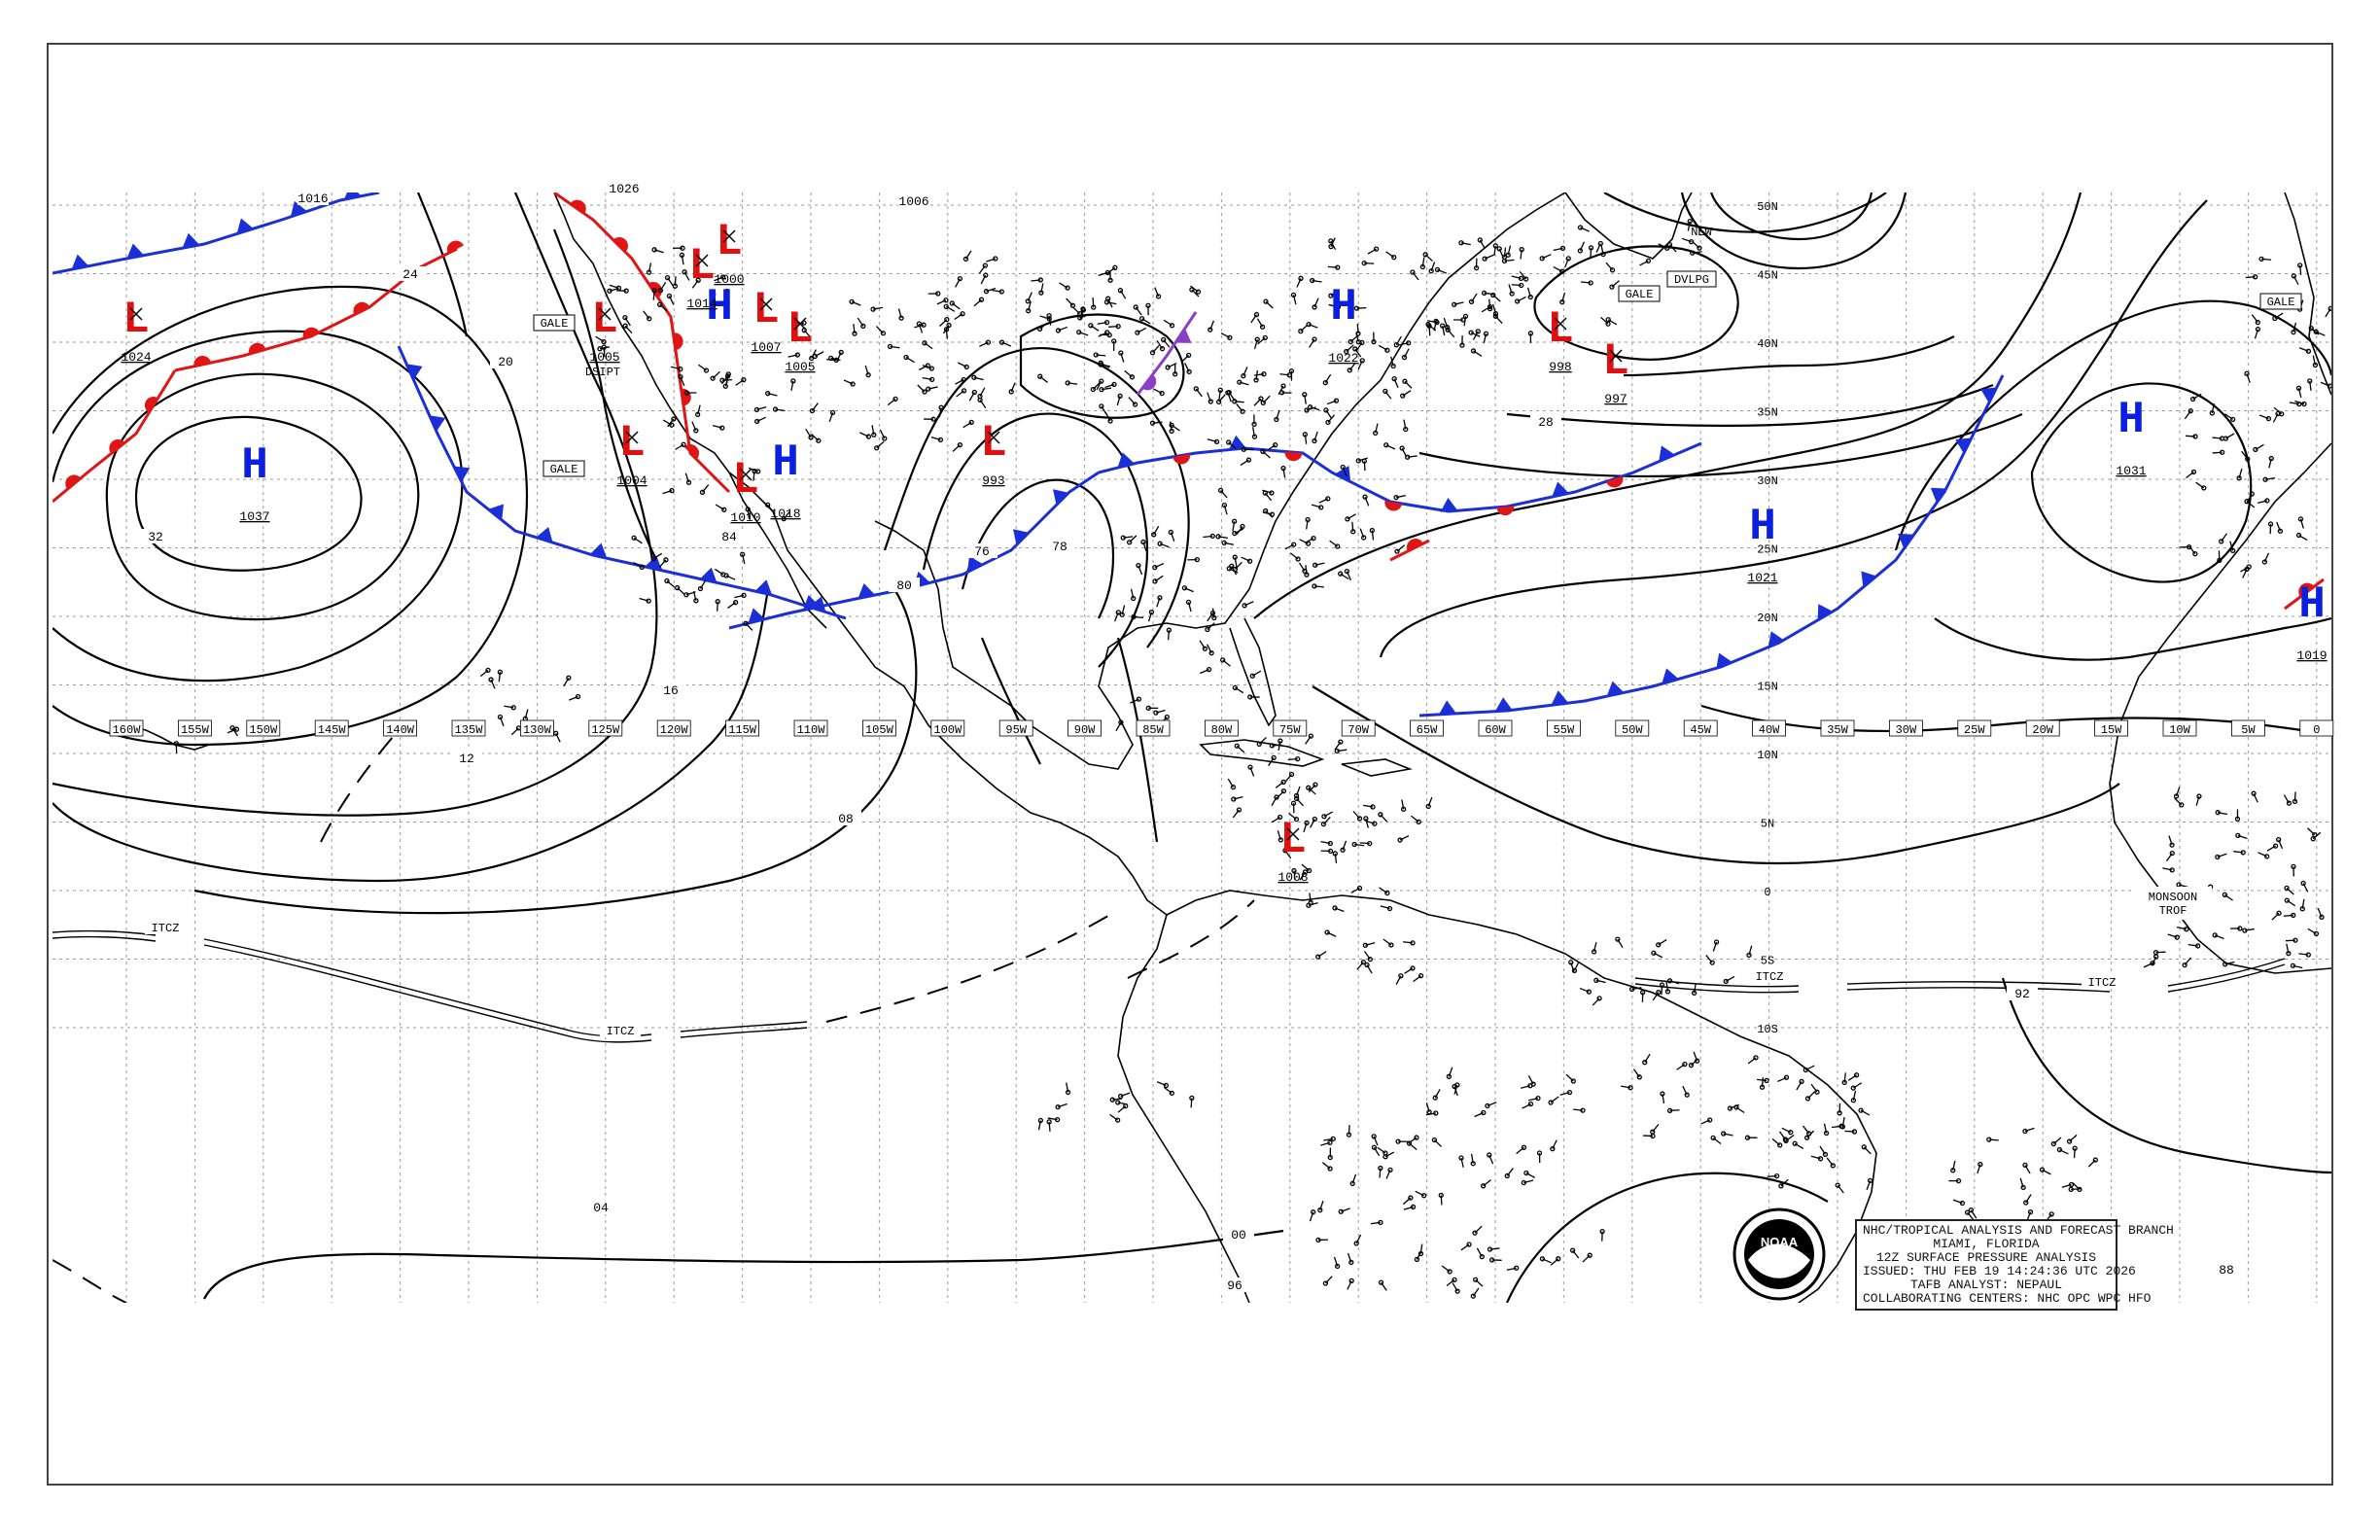 This screenshot has height=1540, width=2380. Describe the element at coordinates (2141, 482) in the screenshot. I see `isobar-1028-az` at that location.